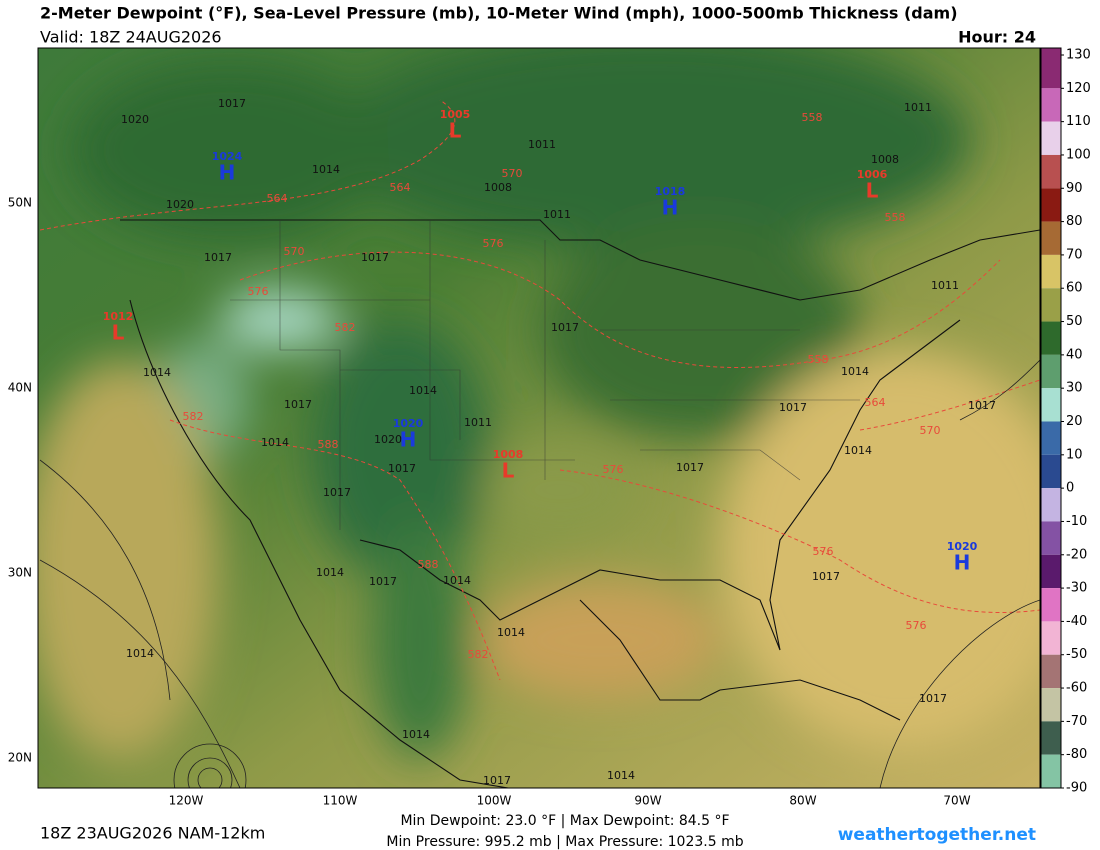  Describe the element at coordinates (1076, 654) in the screenshot. I see `colorbar-tick-label: -50` at that location.